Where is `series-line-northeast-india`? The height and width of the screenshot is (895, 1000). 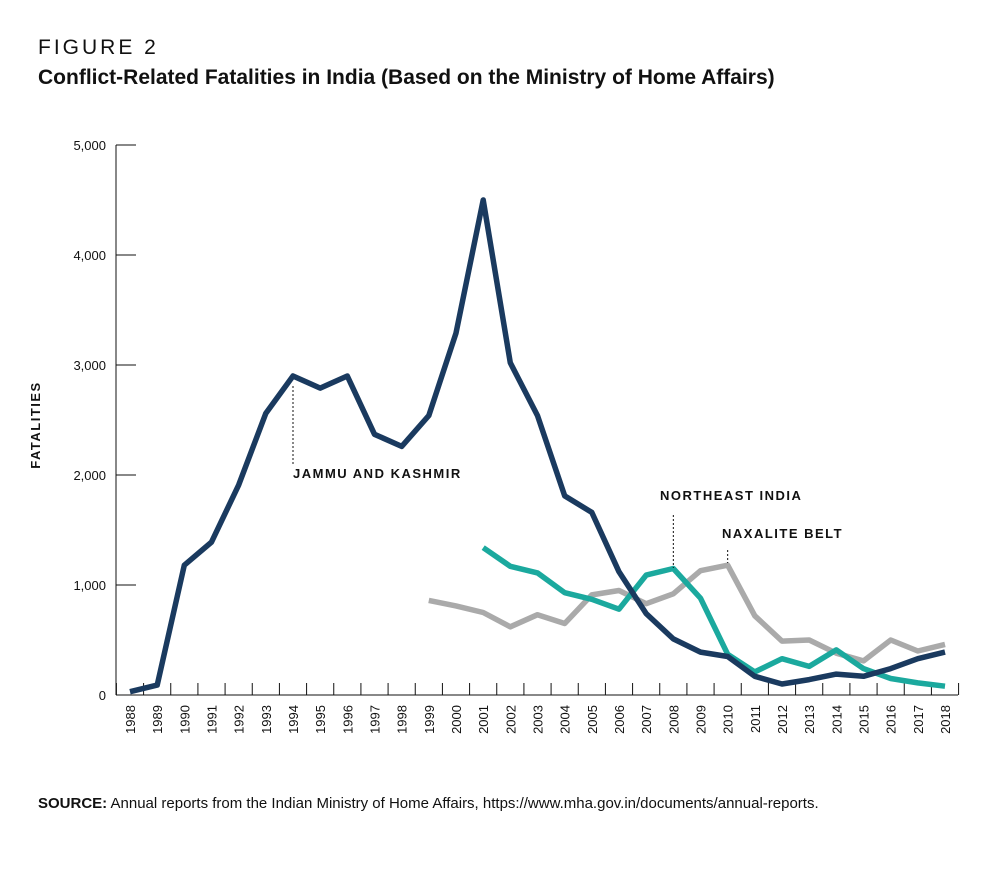 series-line-northeast-india is located at coordinates (713, 617).